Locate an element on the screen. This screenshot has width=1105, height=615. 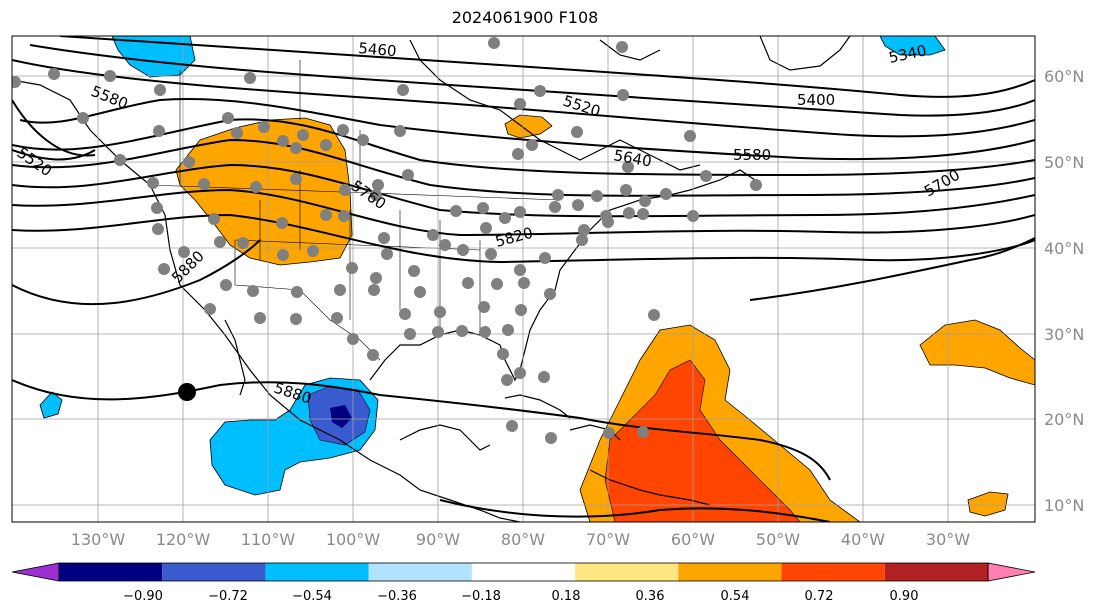
lon-label: 120°W is located at coordinates (183, 539).